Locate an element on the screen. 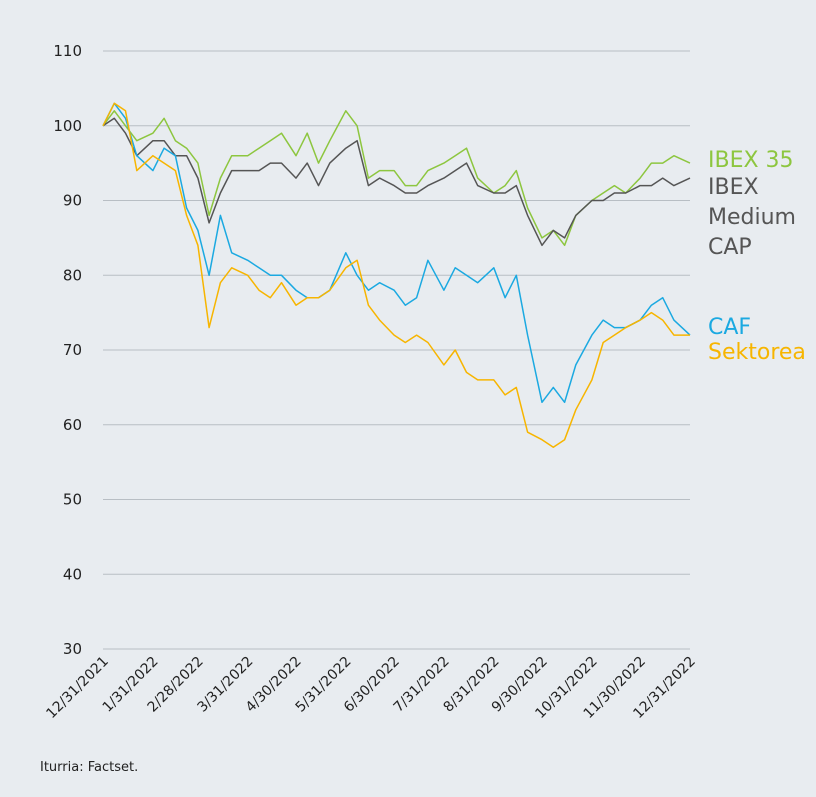 This screenshot has width=816, height=797. x-tick-label: 12/31/2021 is located at coordinates (77, 688).